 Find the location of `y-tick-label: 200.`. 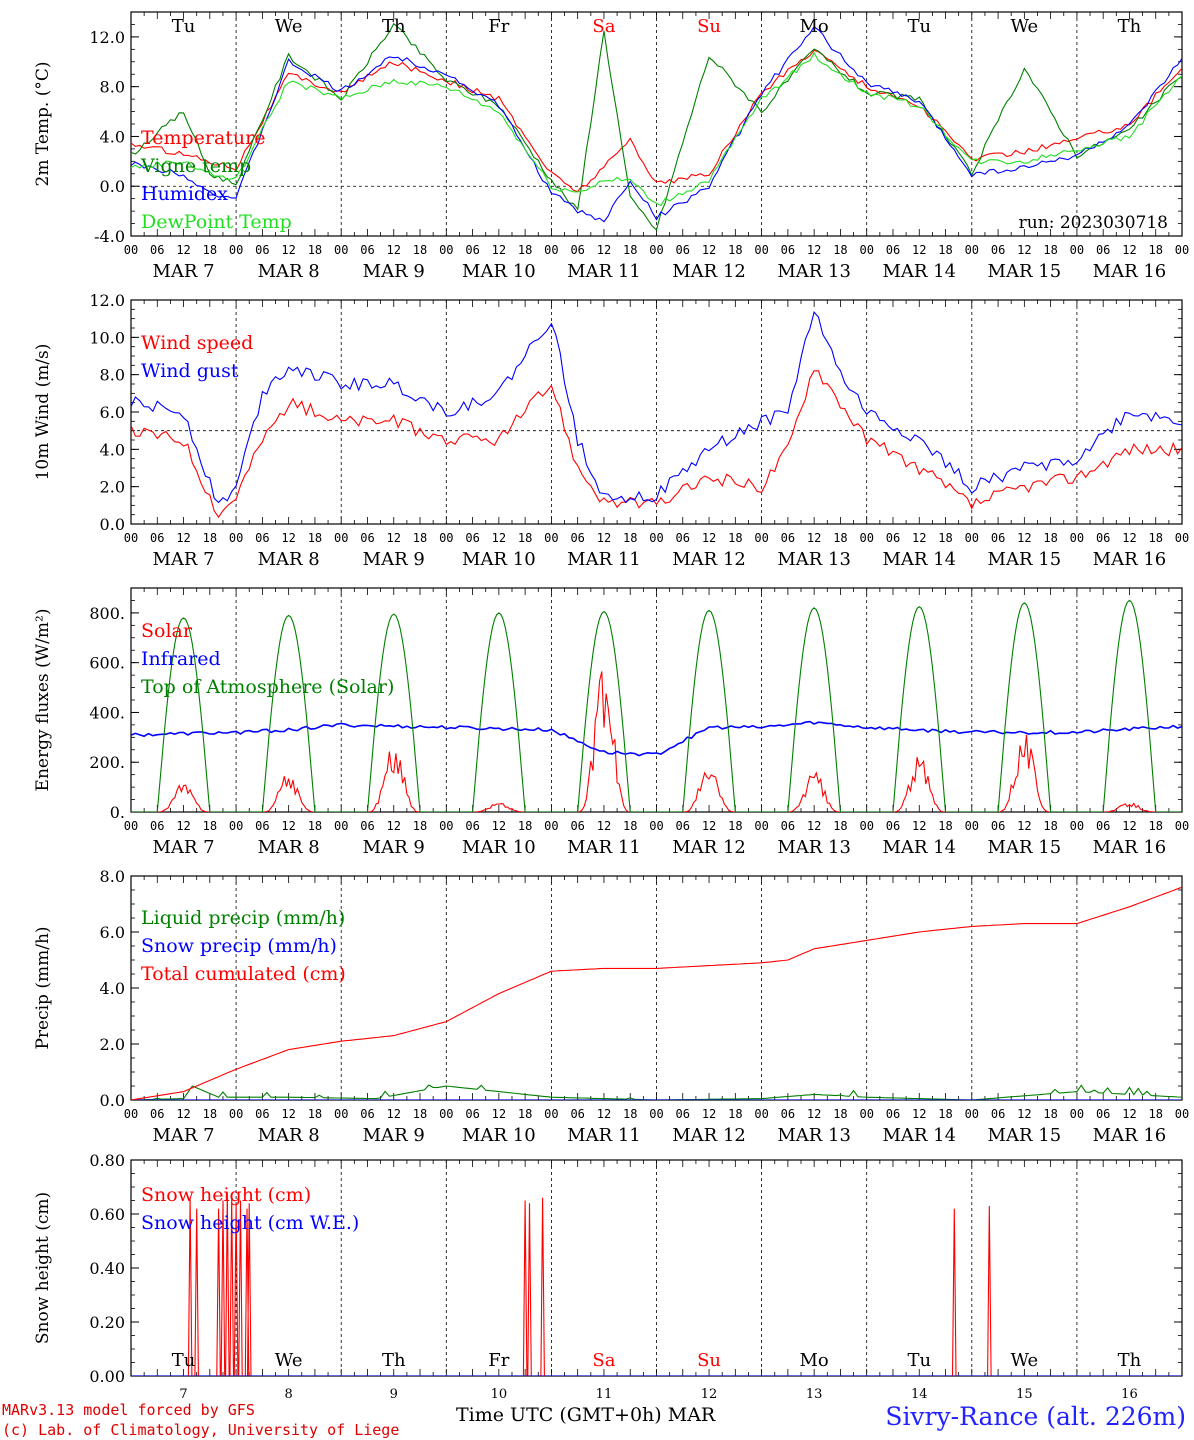

y-tick-label: 200. is located at coordinates (107, 762).